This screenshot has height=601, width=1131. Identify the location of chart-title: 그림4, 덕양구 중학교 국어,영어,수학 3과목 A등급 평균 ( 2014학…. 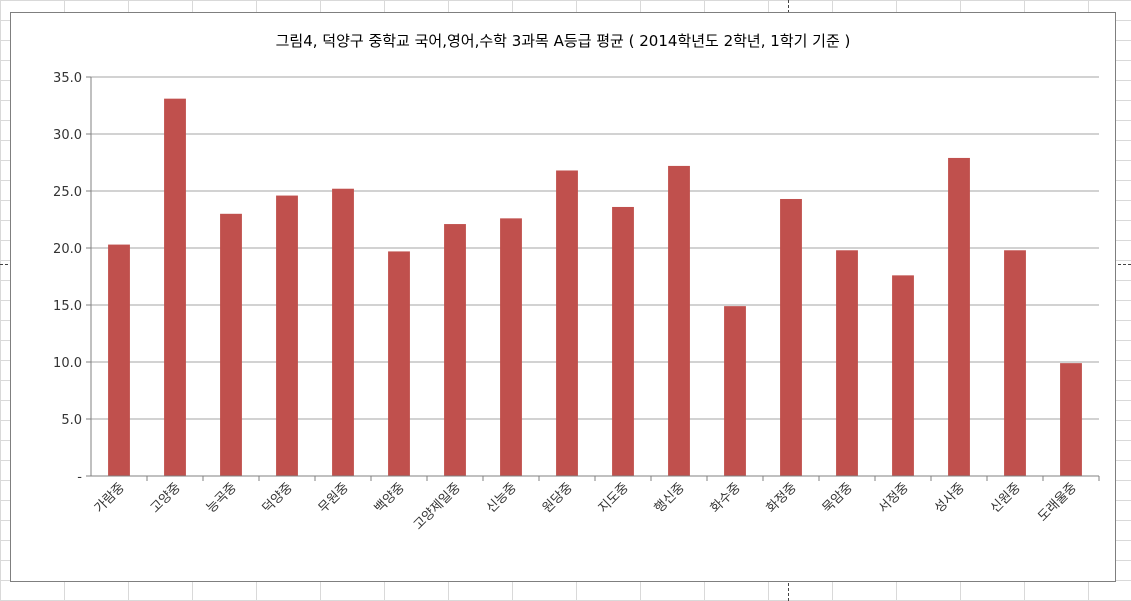
(563, 41).